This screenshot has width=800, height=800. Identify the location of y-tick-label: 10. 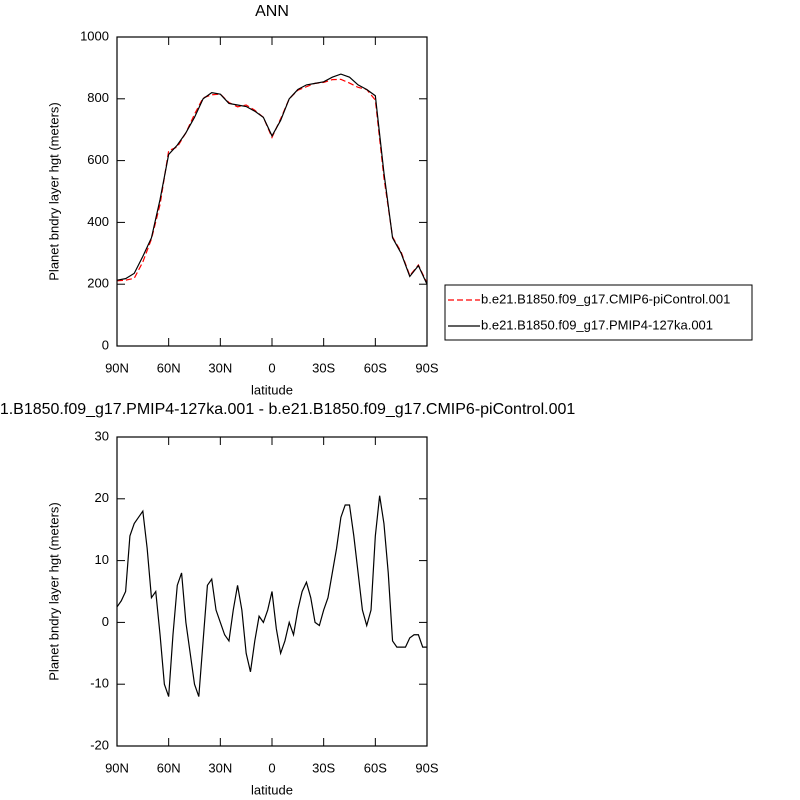
(102, 559).